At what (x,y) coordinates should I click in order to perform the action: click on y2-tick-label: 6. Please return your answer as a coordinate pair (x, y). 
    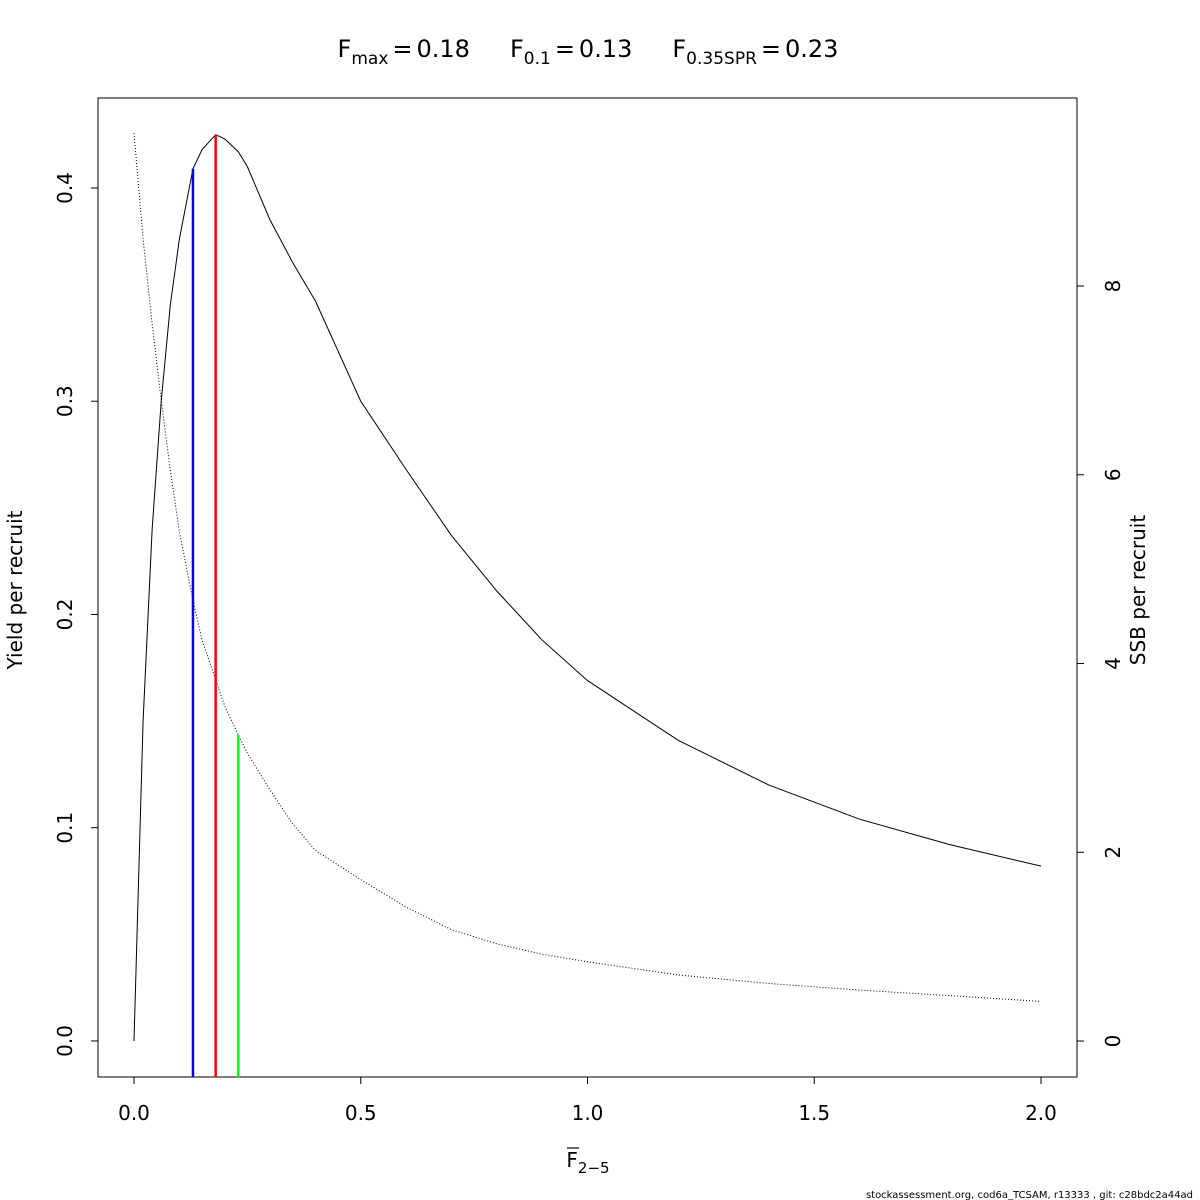
    Looking at the image, I should click on (1113, 474).